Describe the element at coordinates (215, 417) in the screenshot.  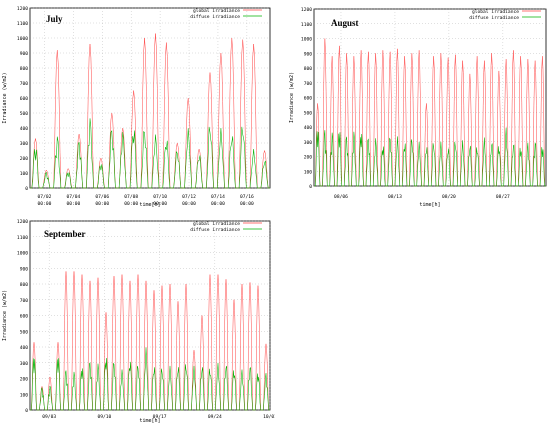
I see `x-tick-label: 09/24` at that location.